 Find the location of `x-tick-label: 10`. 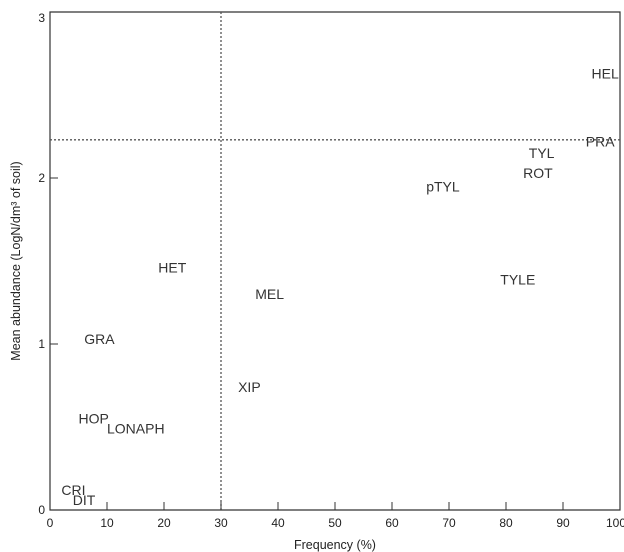

x-tick-label: 10 is located at coordinates (107, 523).